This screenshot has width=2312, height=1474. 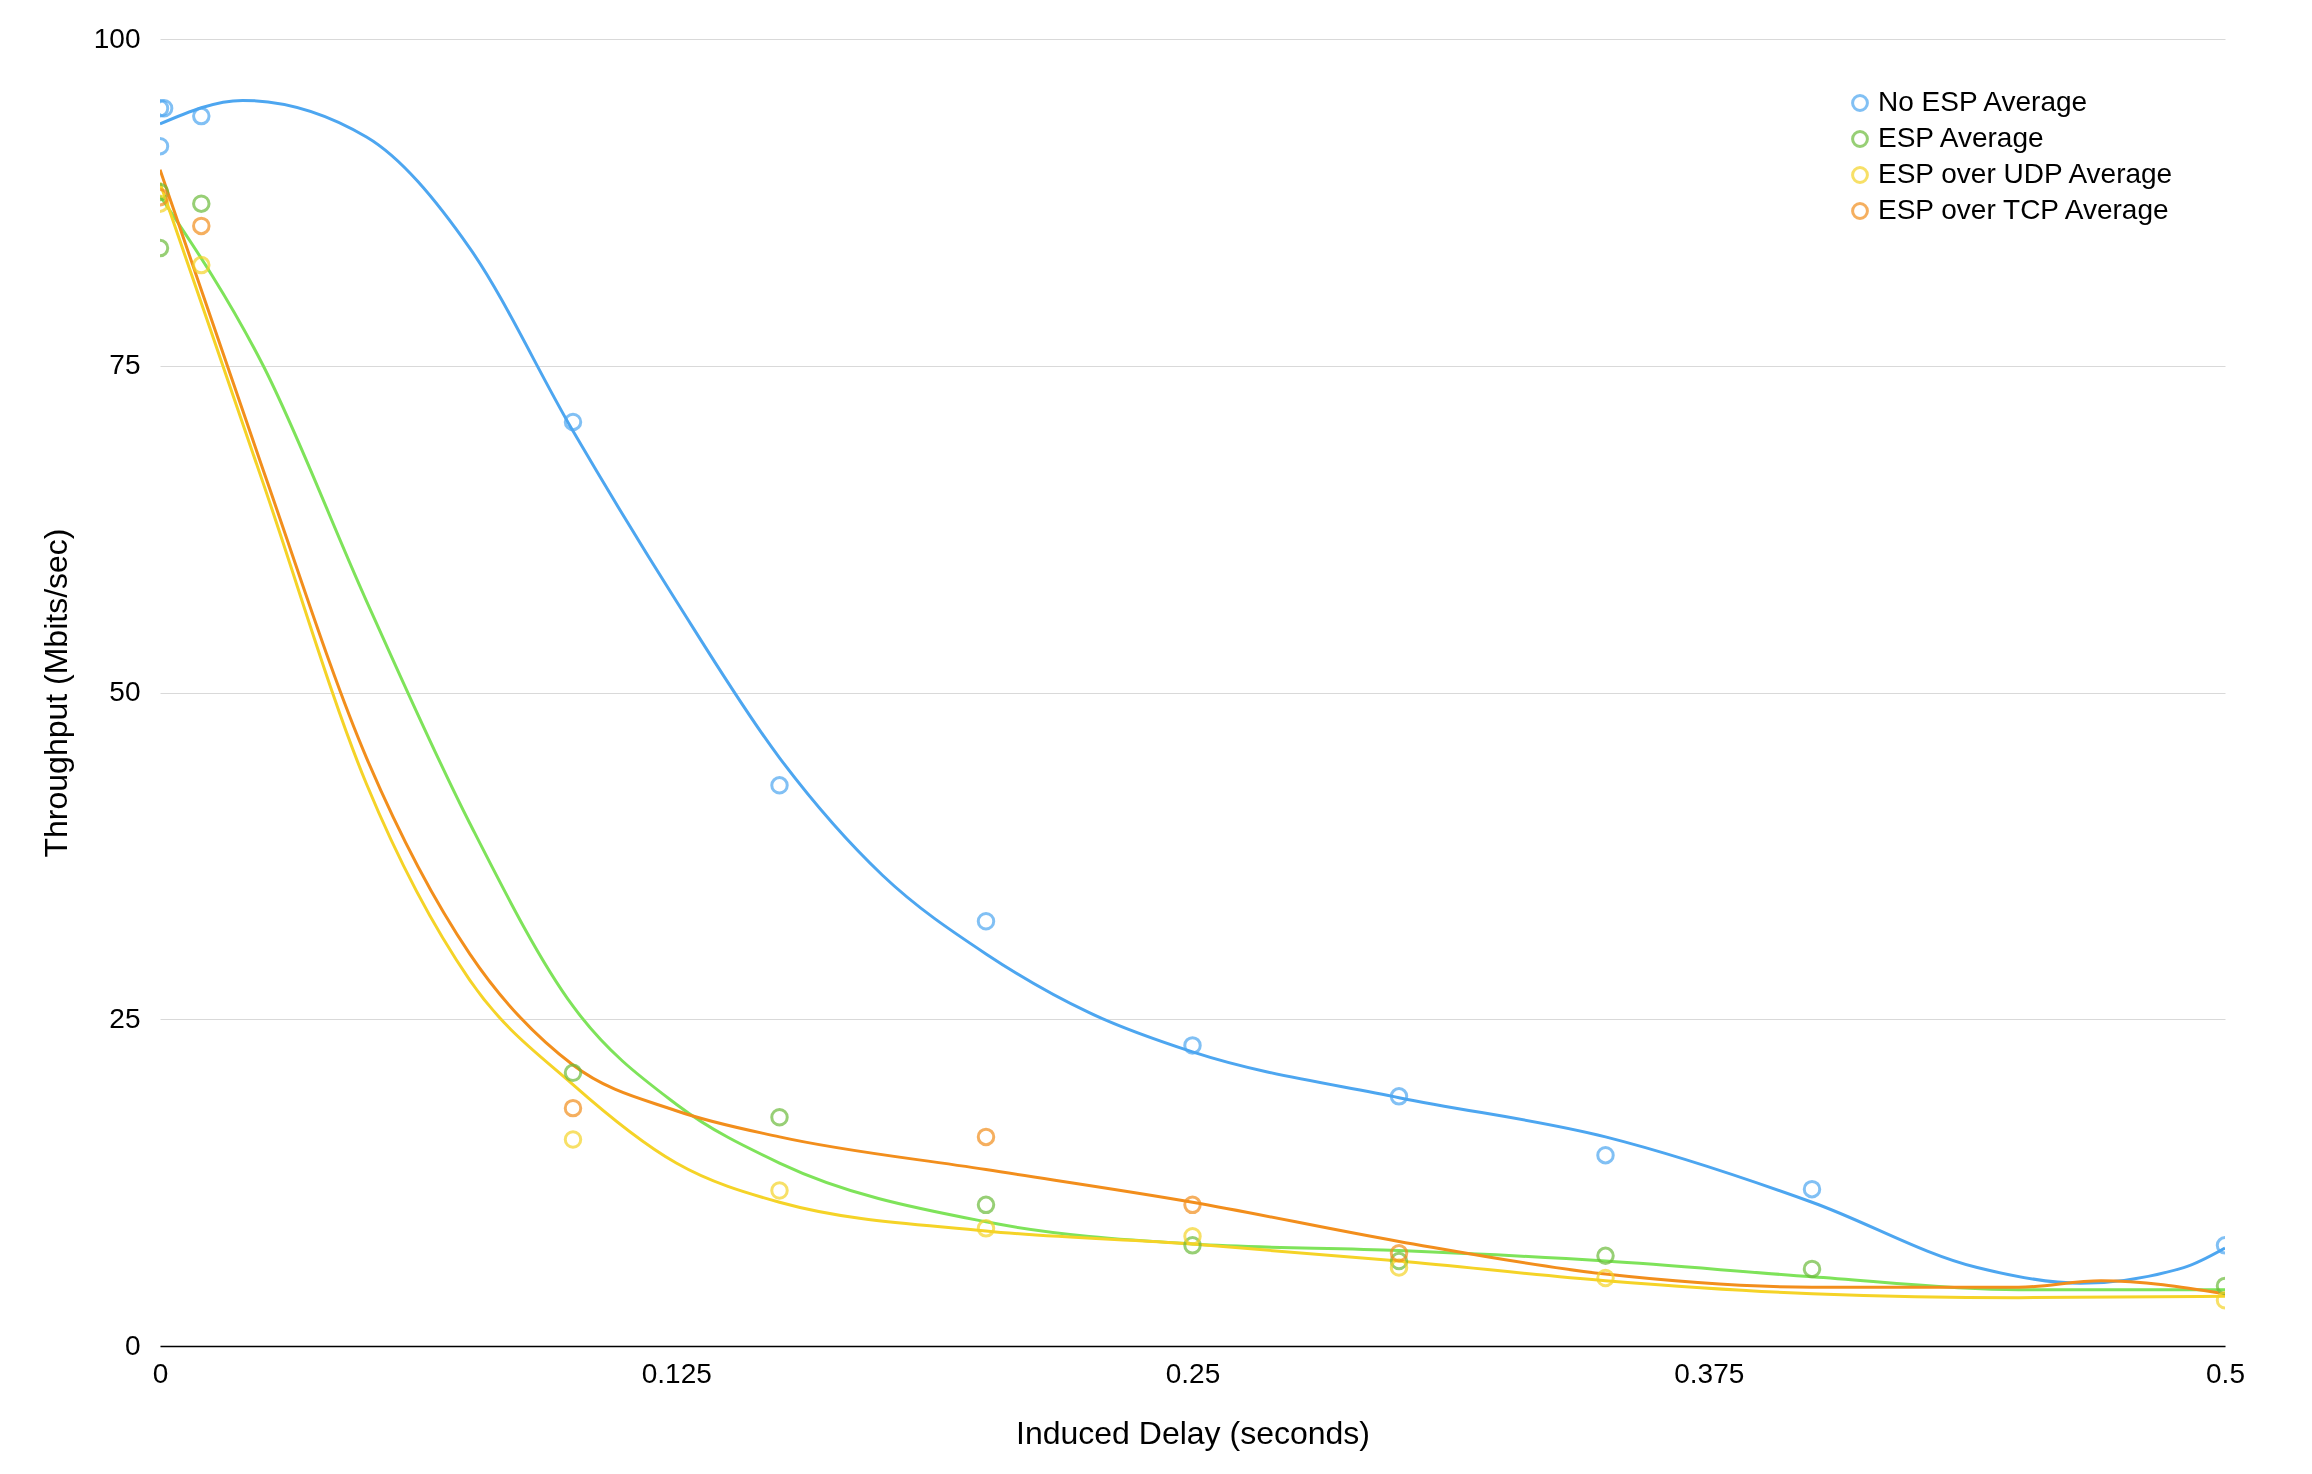 I want to click on y-tick-label: 100, so click(x=117, y=38).